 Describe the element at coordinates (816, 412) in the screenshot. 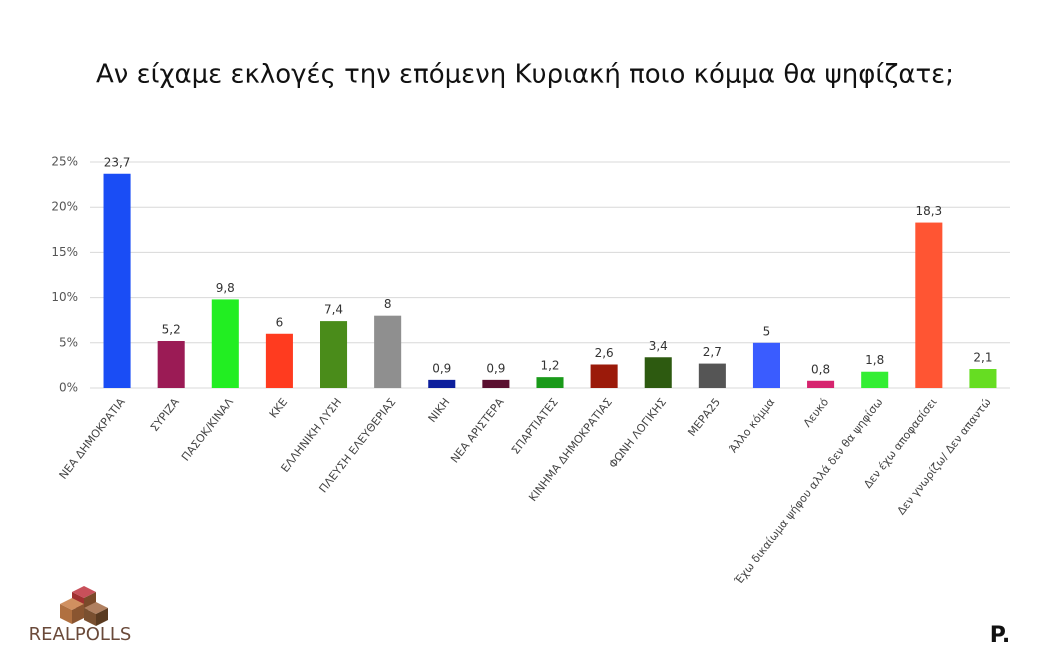

I see `x-tick-label: Λευκό` at that location.